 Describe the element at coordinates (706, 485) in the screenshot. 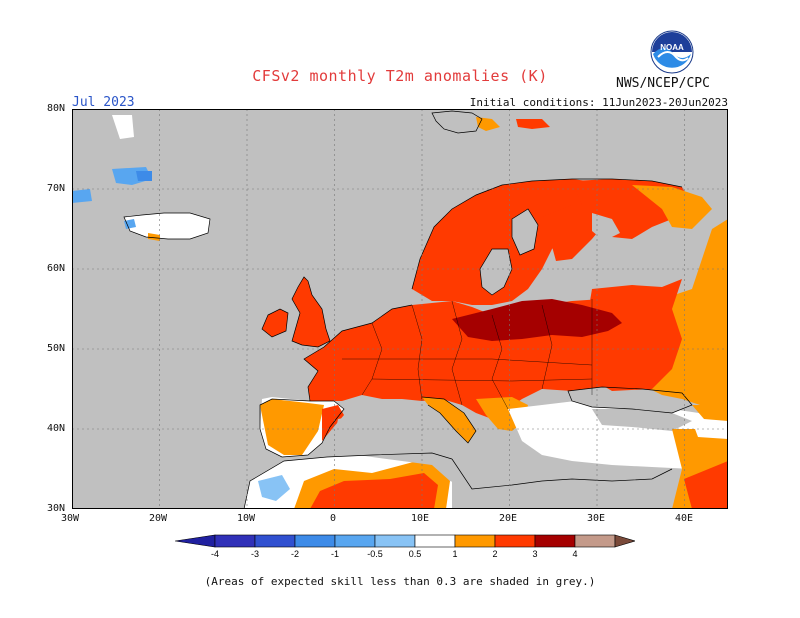

I see `middle-east-hot` at that location.